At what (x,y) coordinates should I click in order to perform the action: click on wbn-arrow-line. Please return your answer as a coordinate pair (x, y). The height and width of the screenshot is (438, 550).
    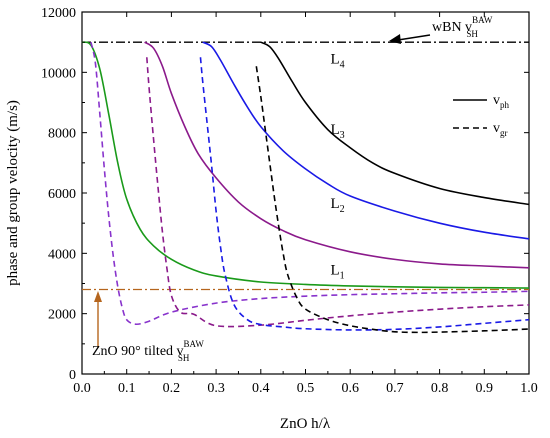
    Looking at the image, I should click on (414, 37).